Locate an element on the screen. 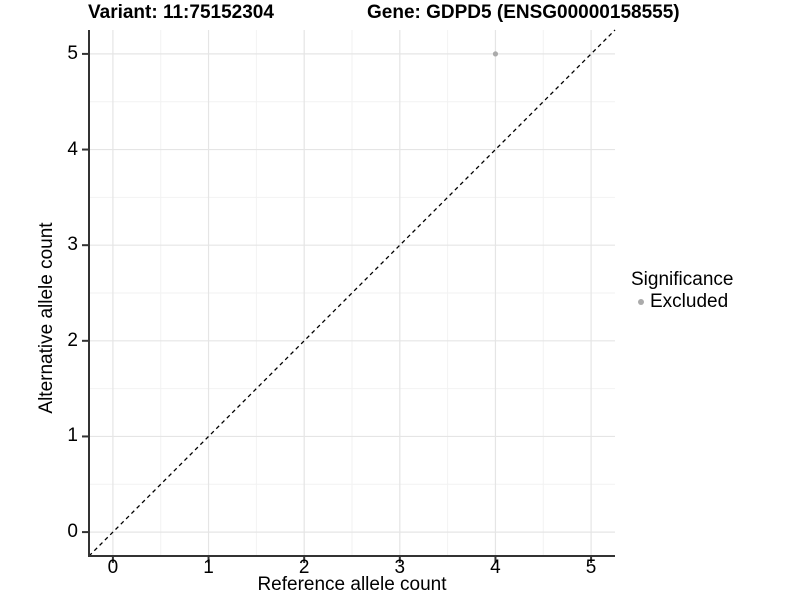 This screenshot has height=600, width=800. legend: Significance Excluded is located at coordinates (681, 291).